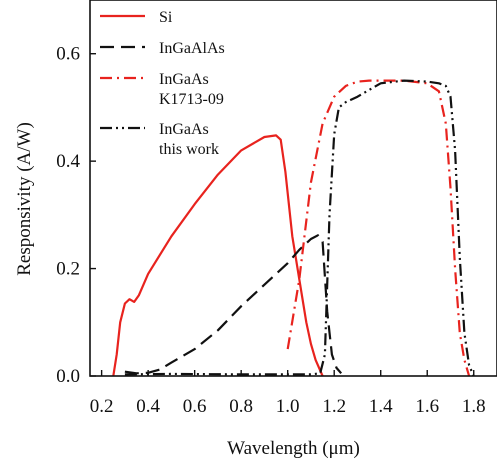 This screenshot has width=497, height=466. I want to click on legend-label: this work, so click(189, 149).